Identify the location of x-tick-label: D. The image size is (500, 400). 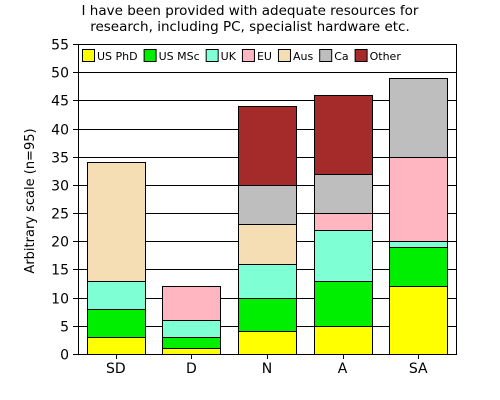
(191, 369).